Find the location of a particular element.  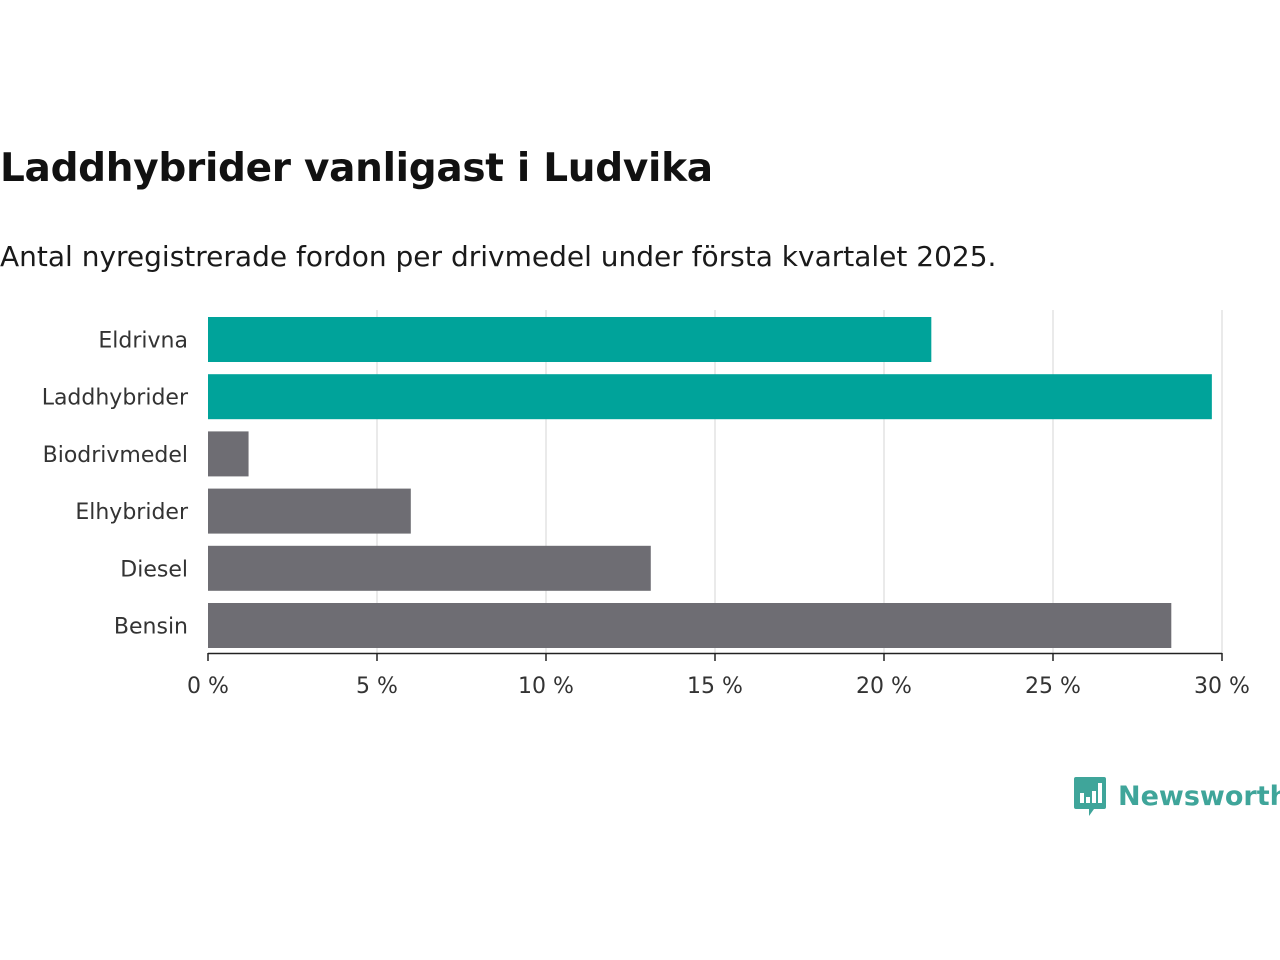

category-label: Eldrivna is located at coordinates (143, 341).